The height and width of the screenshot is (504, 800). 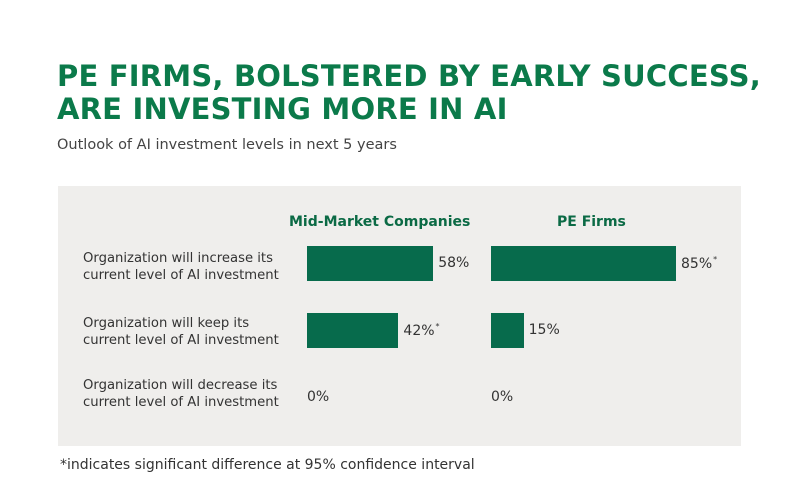 What do you see at coordinates (181, 340) in the screenshot?
I see `category-label-keep-line-2: current level of AI investment` at bounding box center [181, 340].